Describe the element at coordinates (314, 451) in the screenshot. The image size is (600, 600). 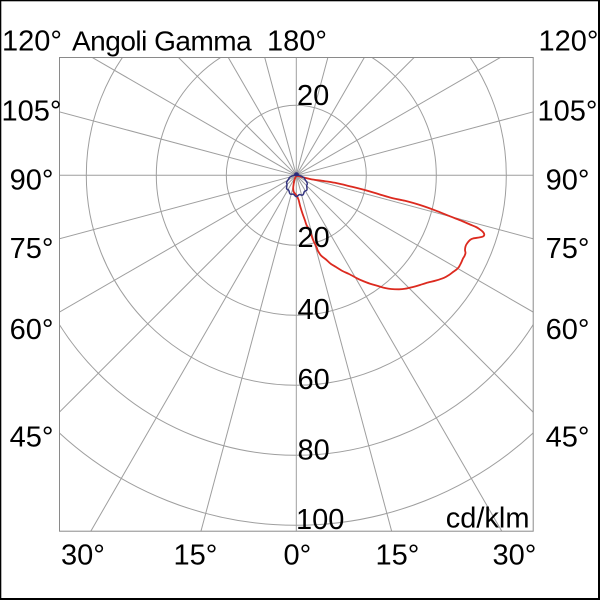
I see `svg-text: 80` at that location.